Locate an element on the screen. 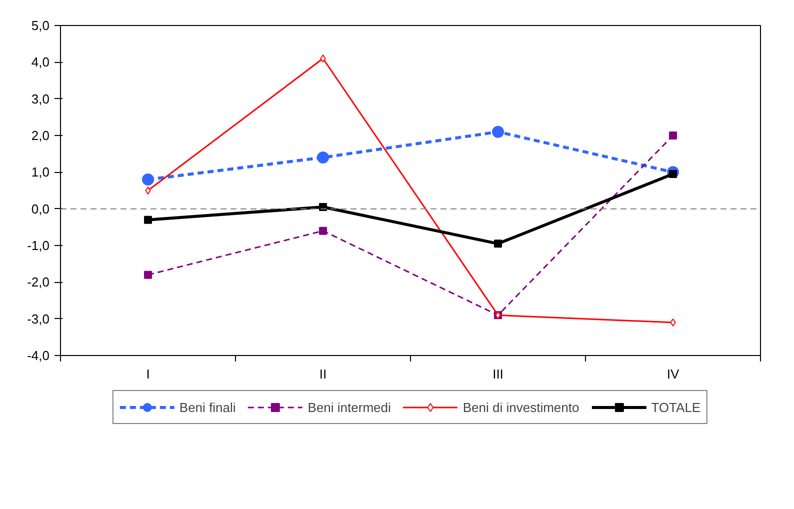 This screenshot has width=794, height=509. y-tick-label: 0,0 is located at coordinates (40, 208).